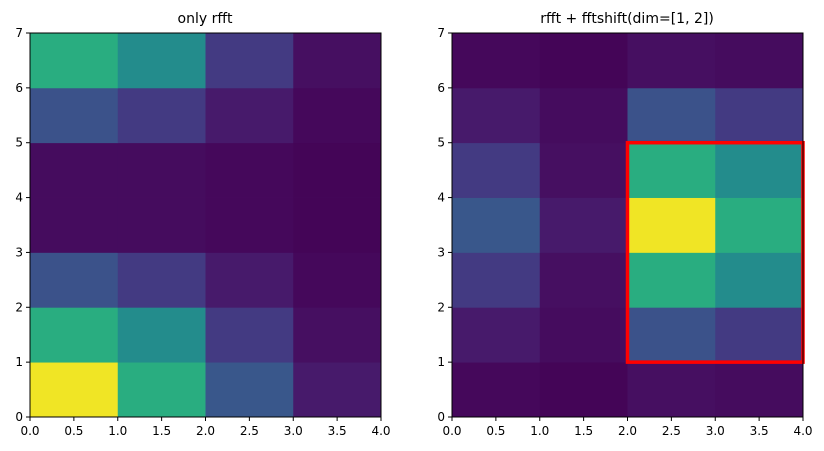 Image resolution: width=824 pixels, height=451 pixels. I want to click on x-tick-label: 0.5, so click(73, 431).